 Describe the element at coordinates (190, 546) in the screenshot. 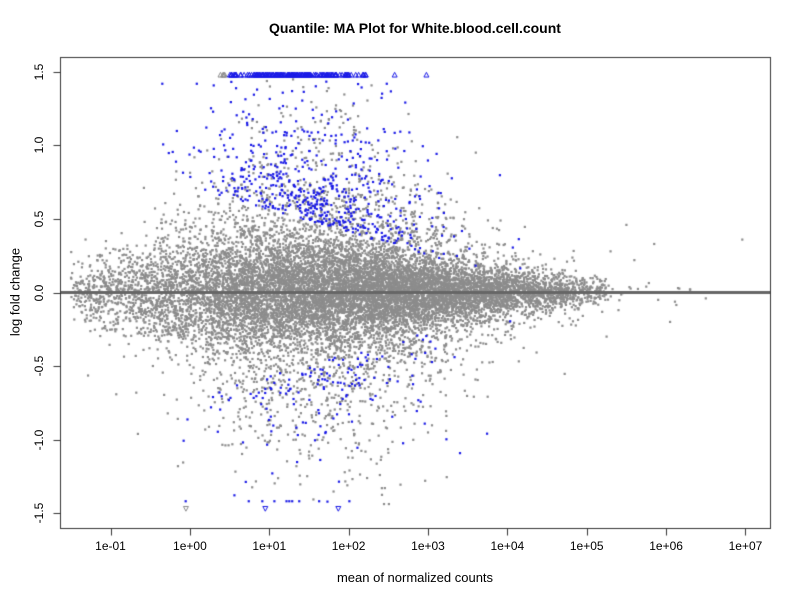

I see `x-tick-label: 1e+00` at that location.